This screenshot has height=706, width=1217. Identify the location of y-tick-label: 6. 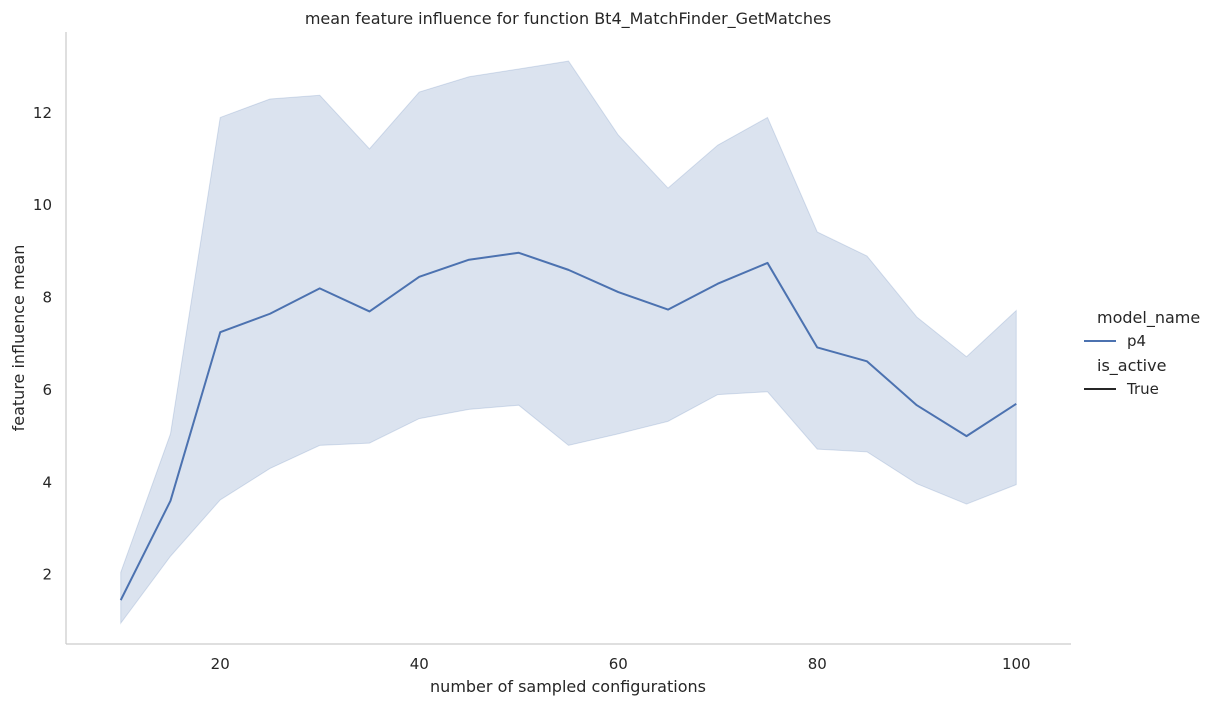
(47, 390).